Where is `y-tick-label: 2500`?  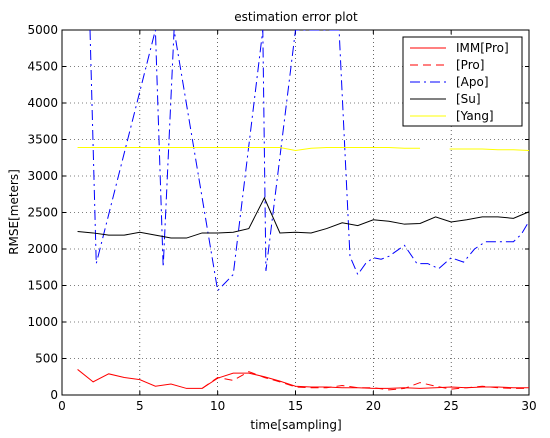
y-tick-label: 2500 is located at coordinates (42, 213).